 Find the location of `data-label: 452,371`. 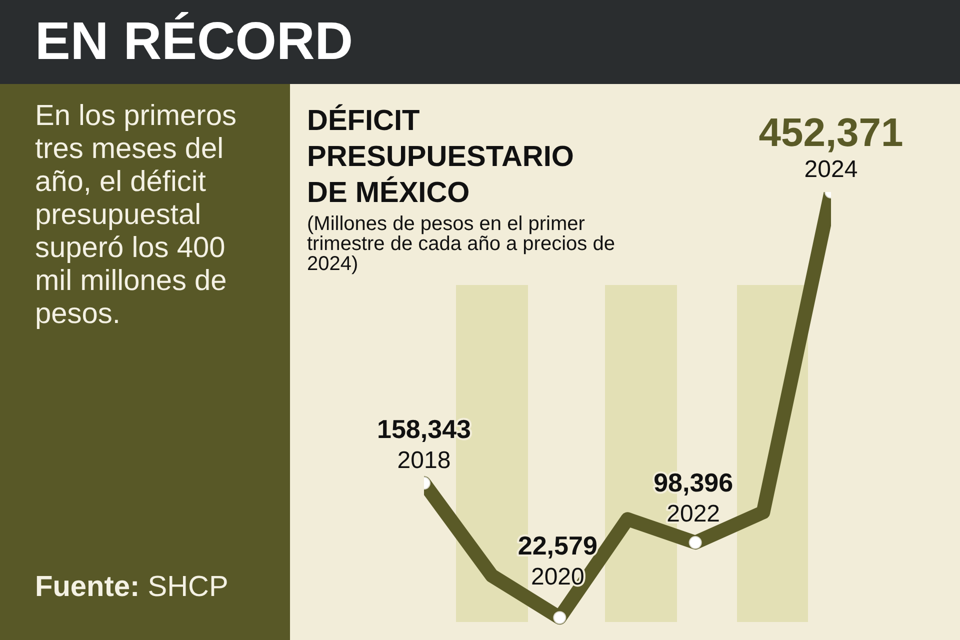

data-label: 452,371 is located at coordinates (831, 133).